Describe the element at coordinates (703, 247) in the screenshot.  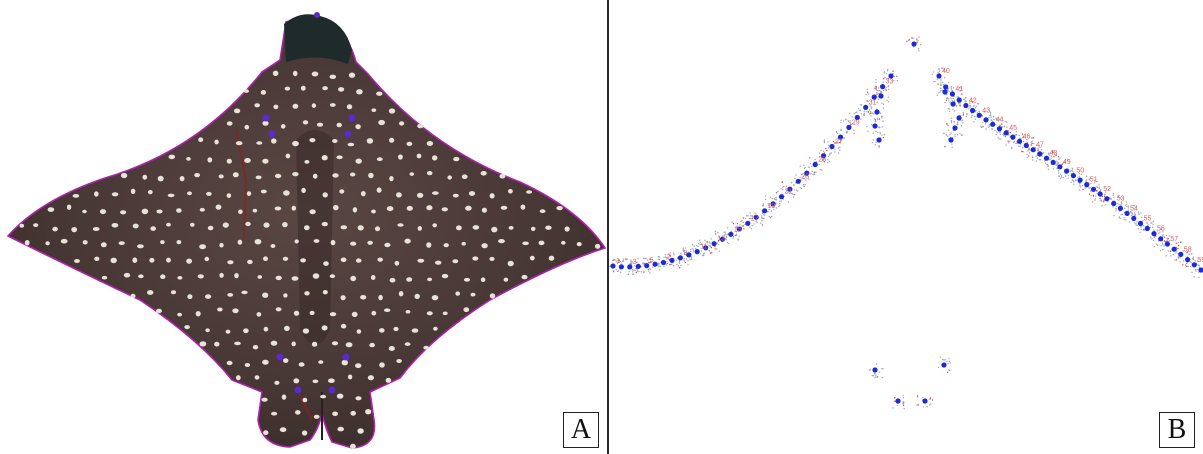
I see `landmark-number: 11` at that location.